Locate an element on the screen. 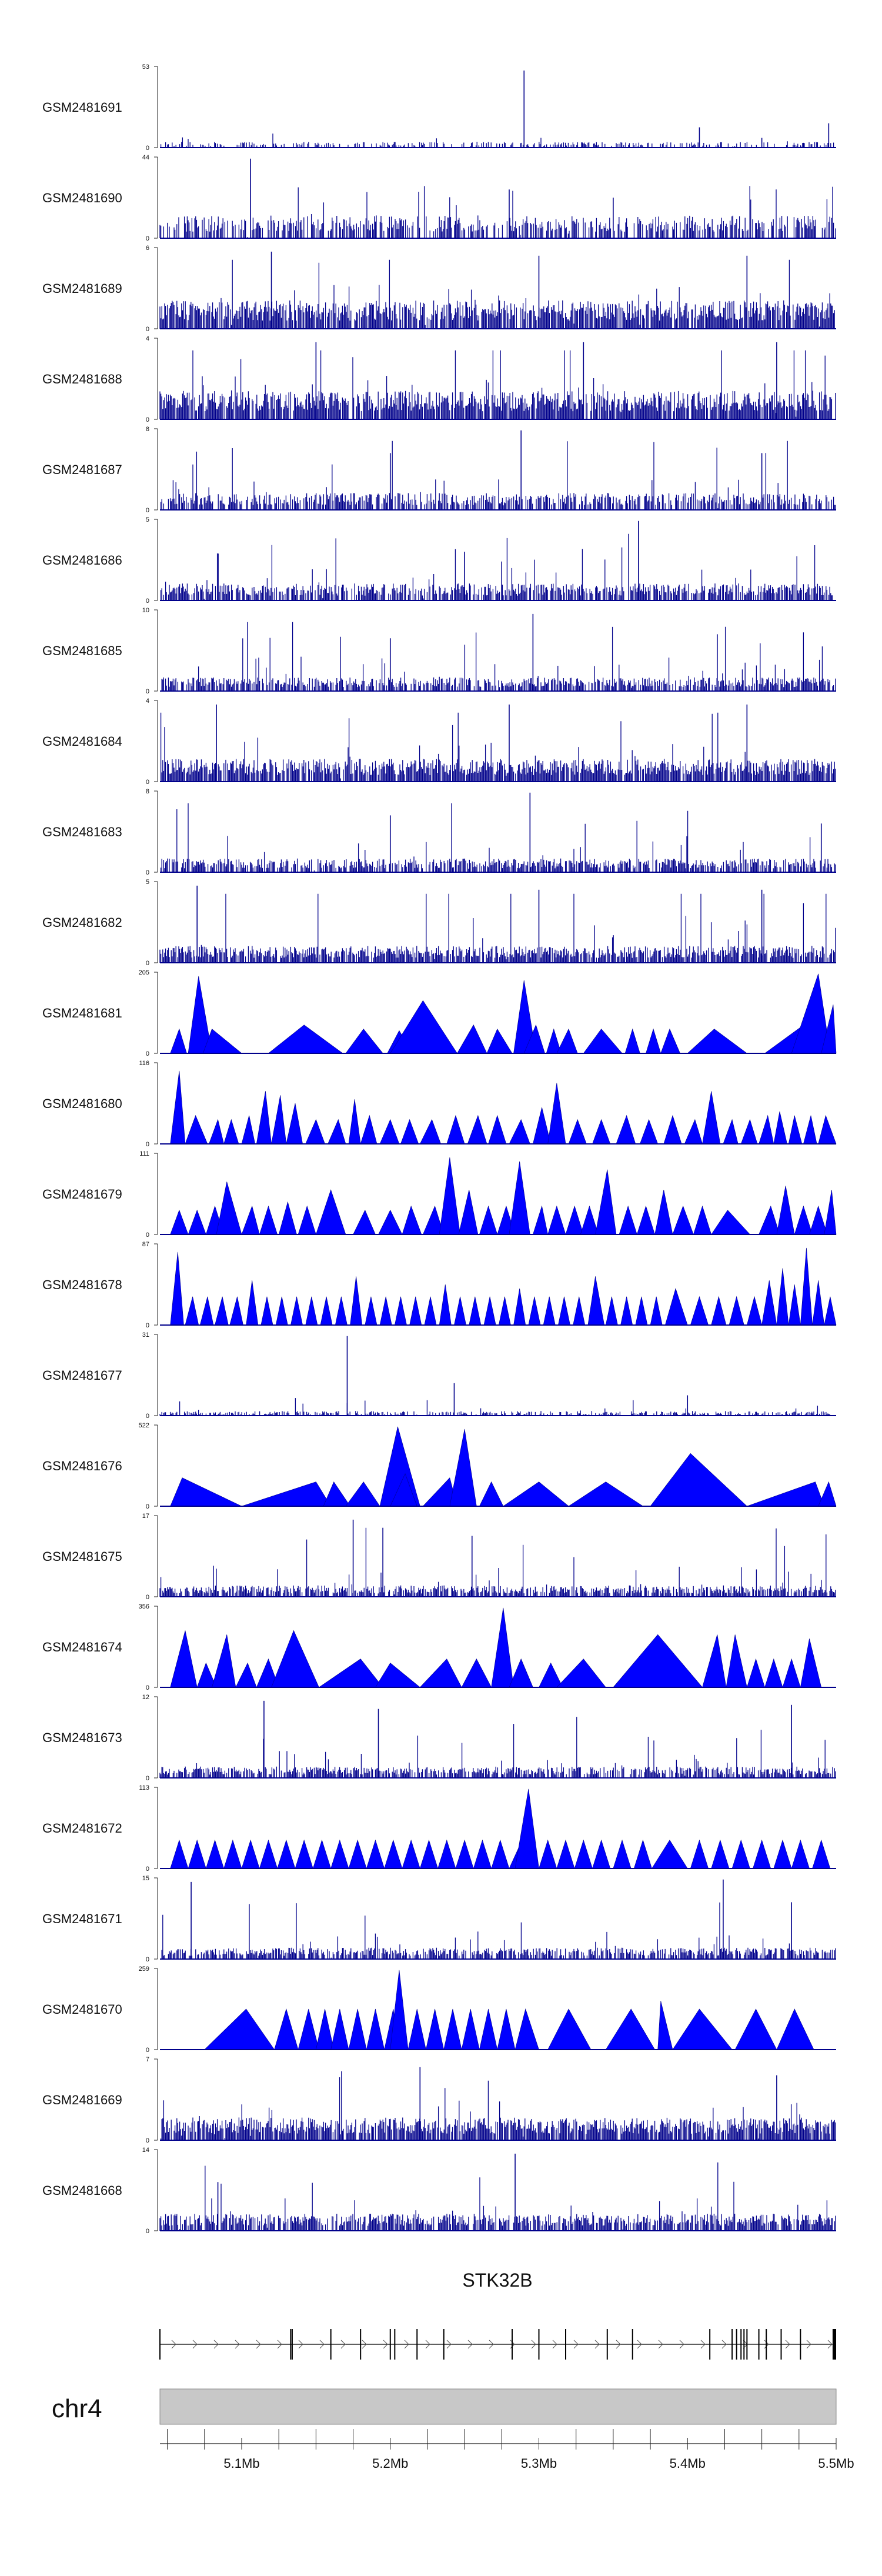  y-max-label: 4 is located at coordinates (147, 701).